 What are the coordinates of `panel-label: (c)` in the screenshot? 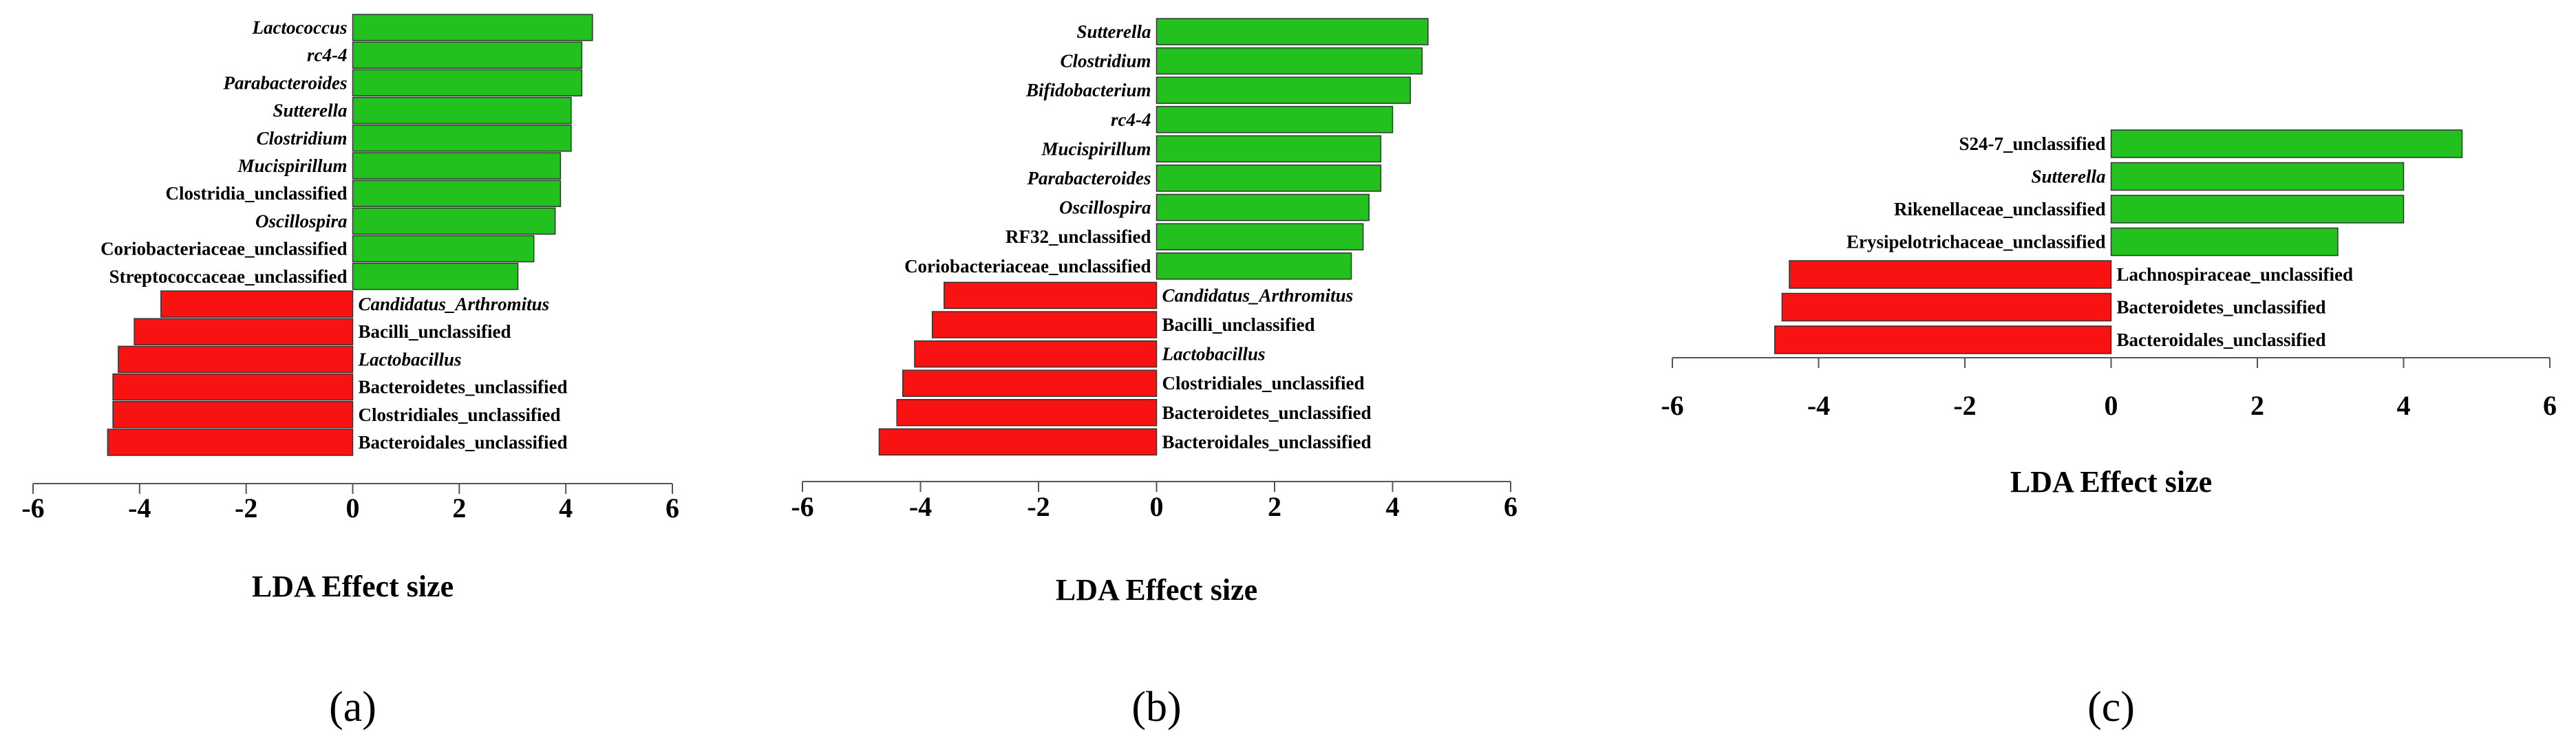 It's located at (2111, 707).